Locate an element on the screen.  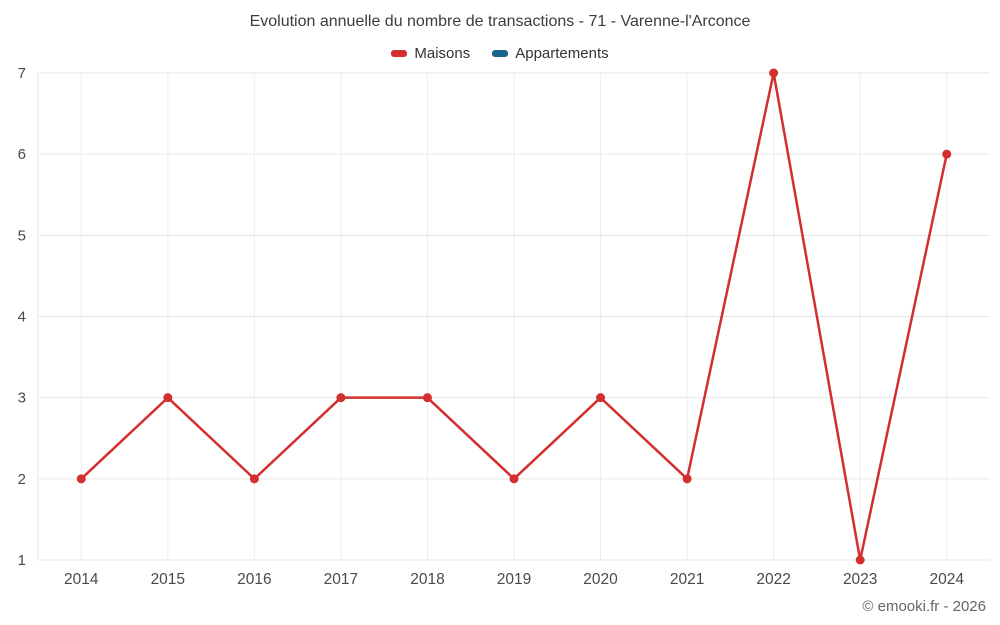
svg-text: 6 is located at coordinates (22, 154).